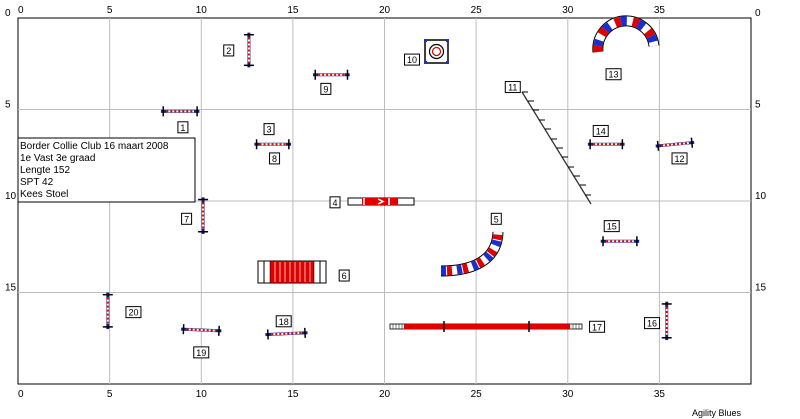 The height and width of the screenshot is (419, 800). What do you see at coordinates (758, 13) in the screenshot?
I see `y-tick-right-label: 0` at bounding box center [758, 13].